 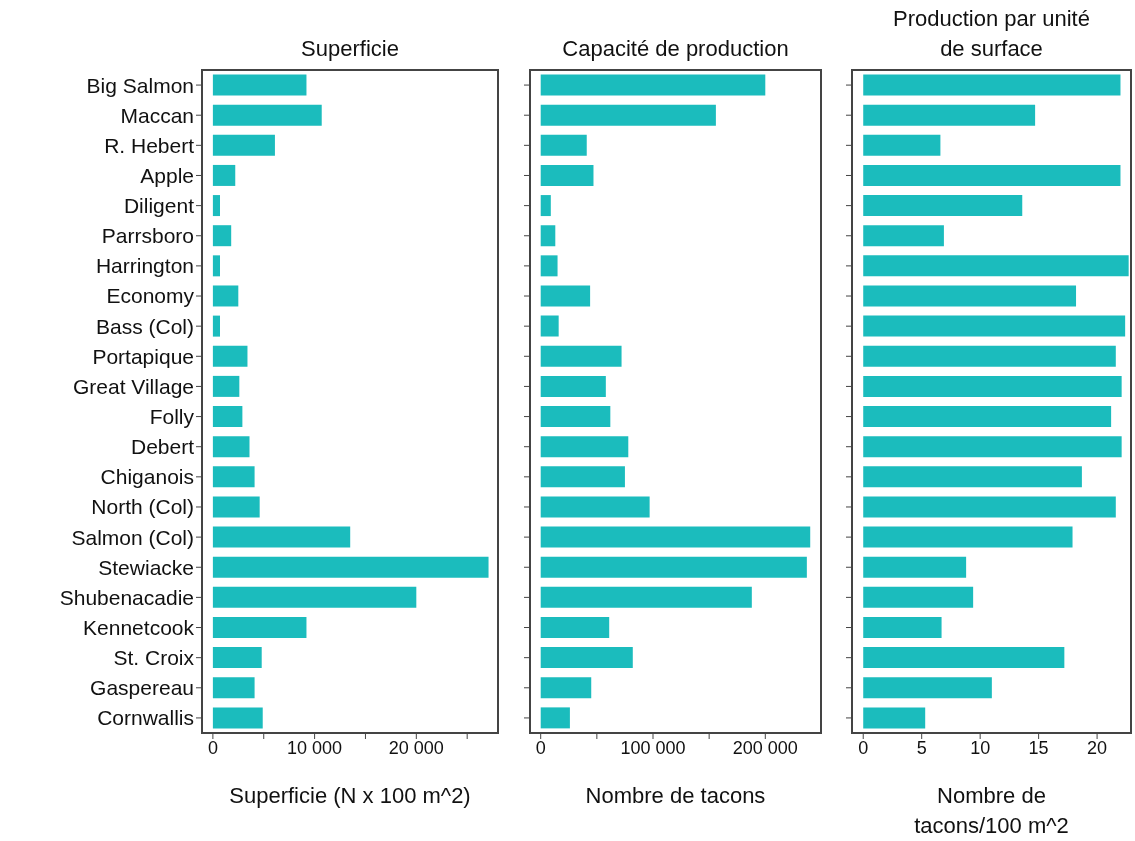 I want to click on chart-title: Superficie, so click(x=350, y=49).